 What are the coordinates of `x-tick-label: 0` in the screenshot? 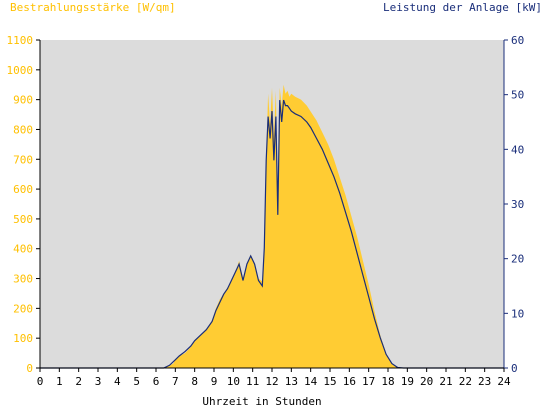 It's located at (40, 381).